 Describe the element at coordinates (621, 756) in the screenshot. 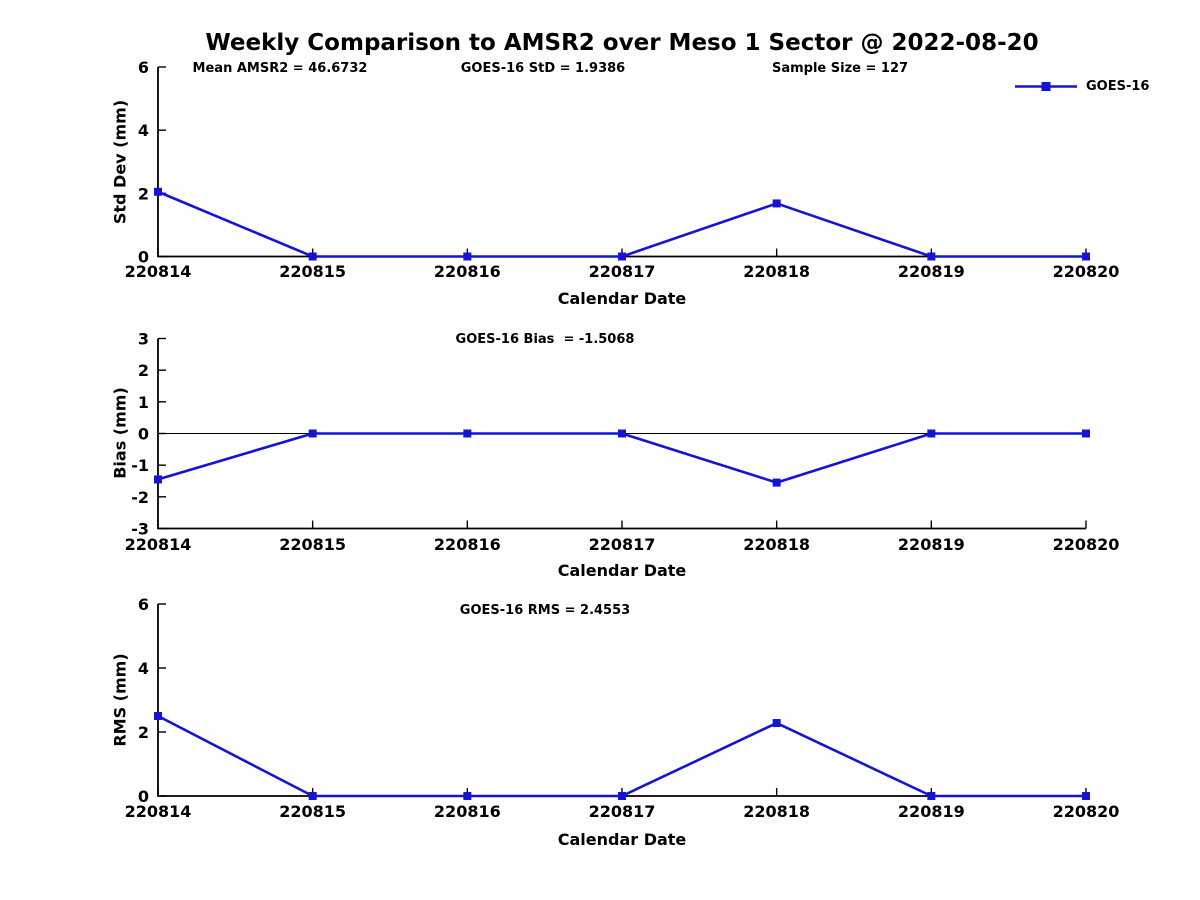

I see `rms-data-line` at that location.